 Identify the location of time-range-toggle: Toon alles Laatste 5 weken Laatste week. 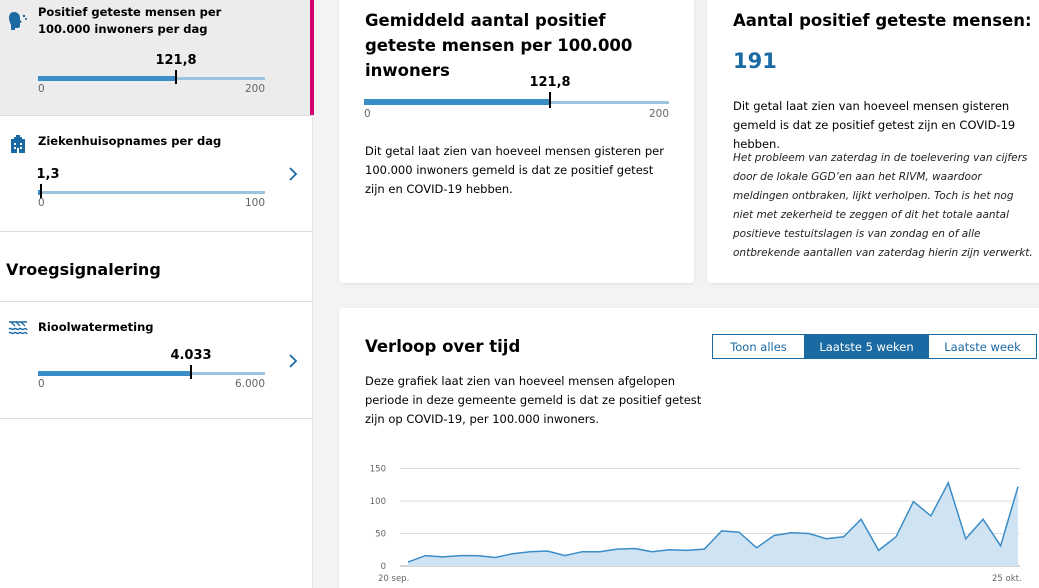
(874, 346).